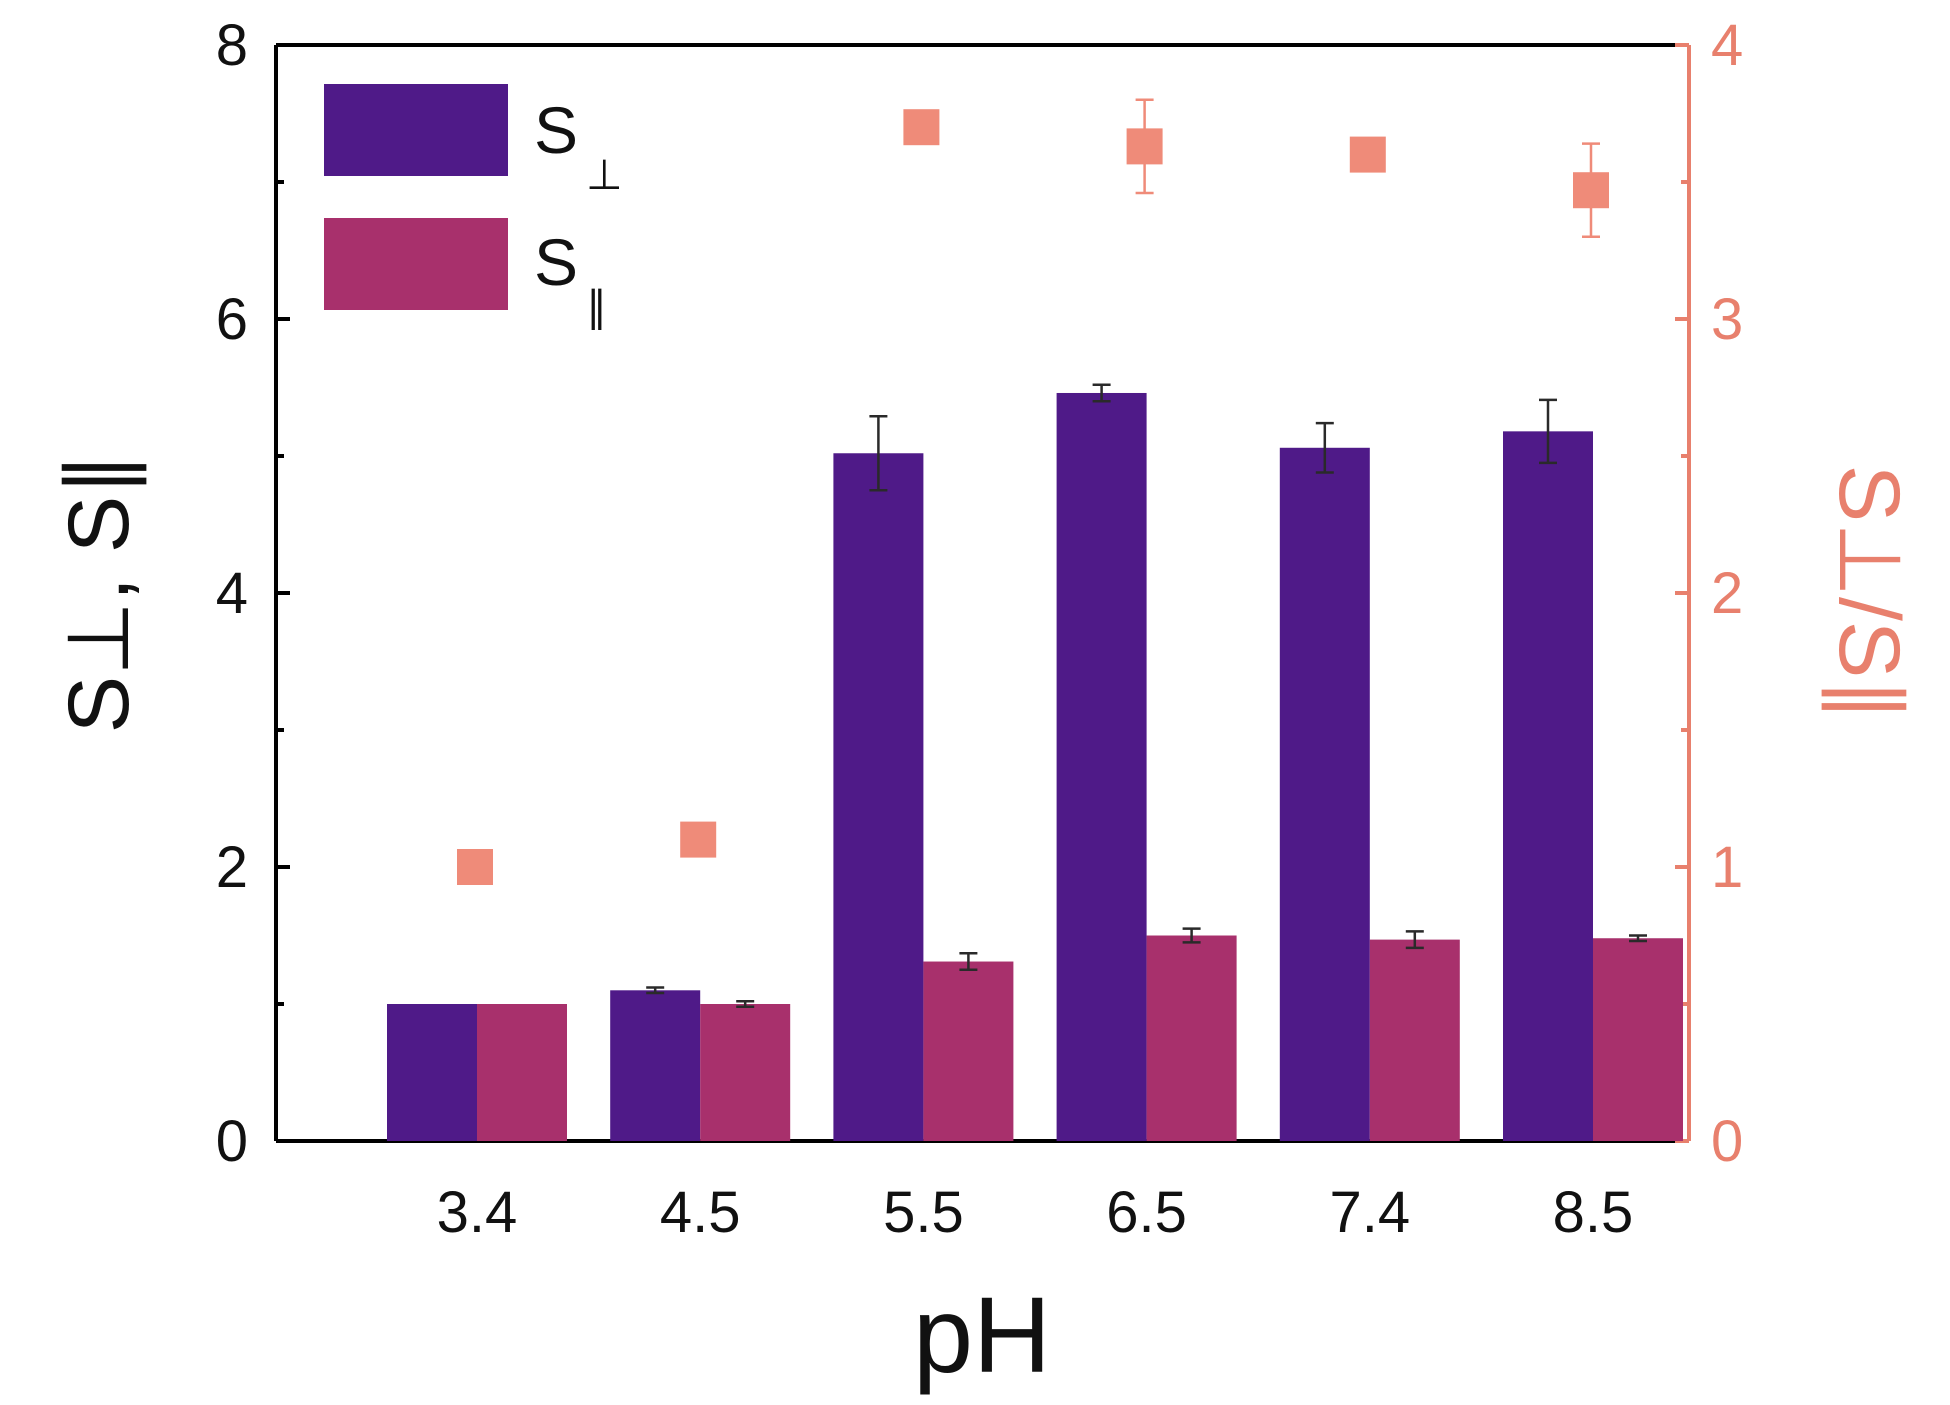 This screenshot has width=1950, height=1405. I want to click on legend-swatch-s-perp, so click(416, 130).